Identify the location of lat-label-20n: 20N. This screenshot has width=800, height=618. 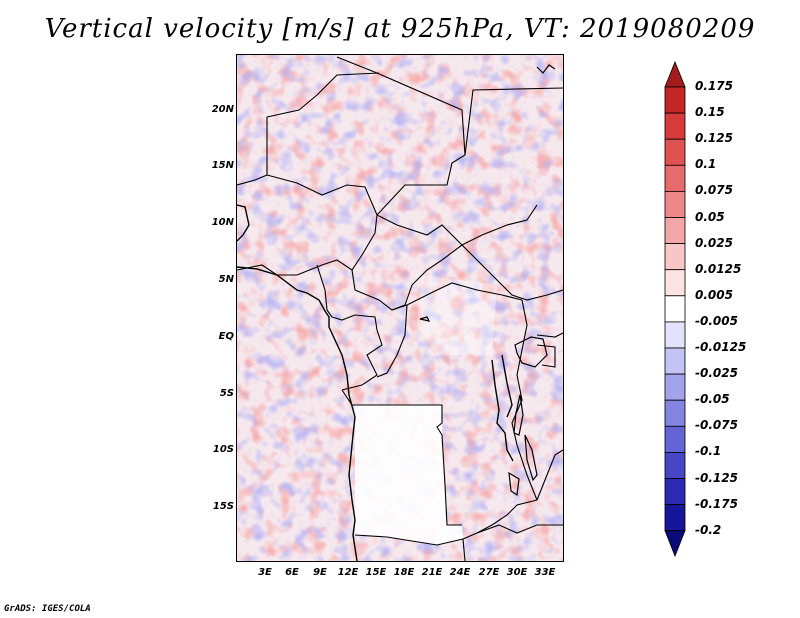
(222, 109).